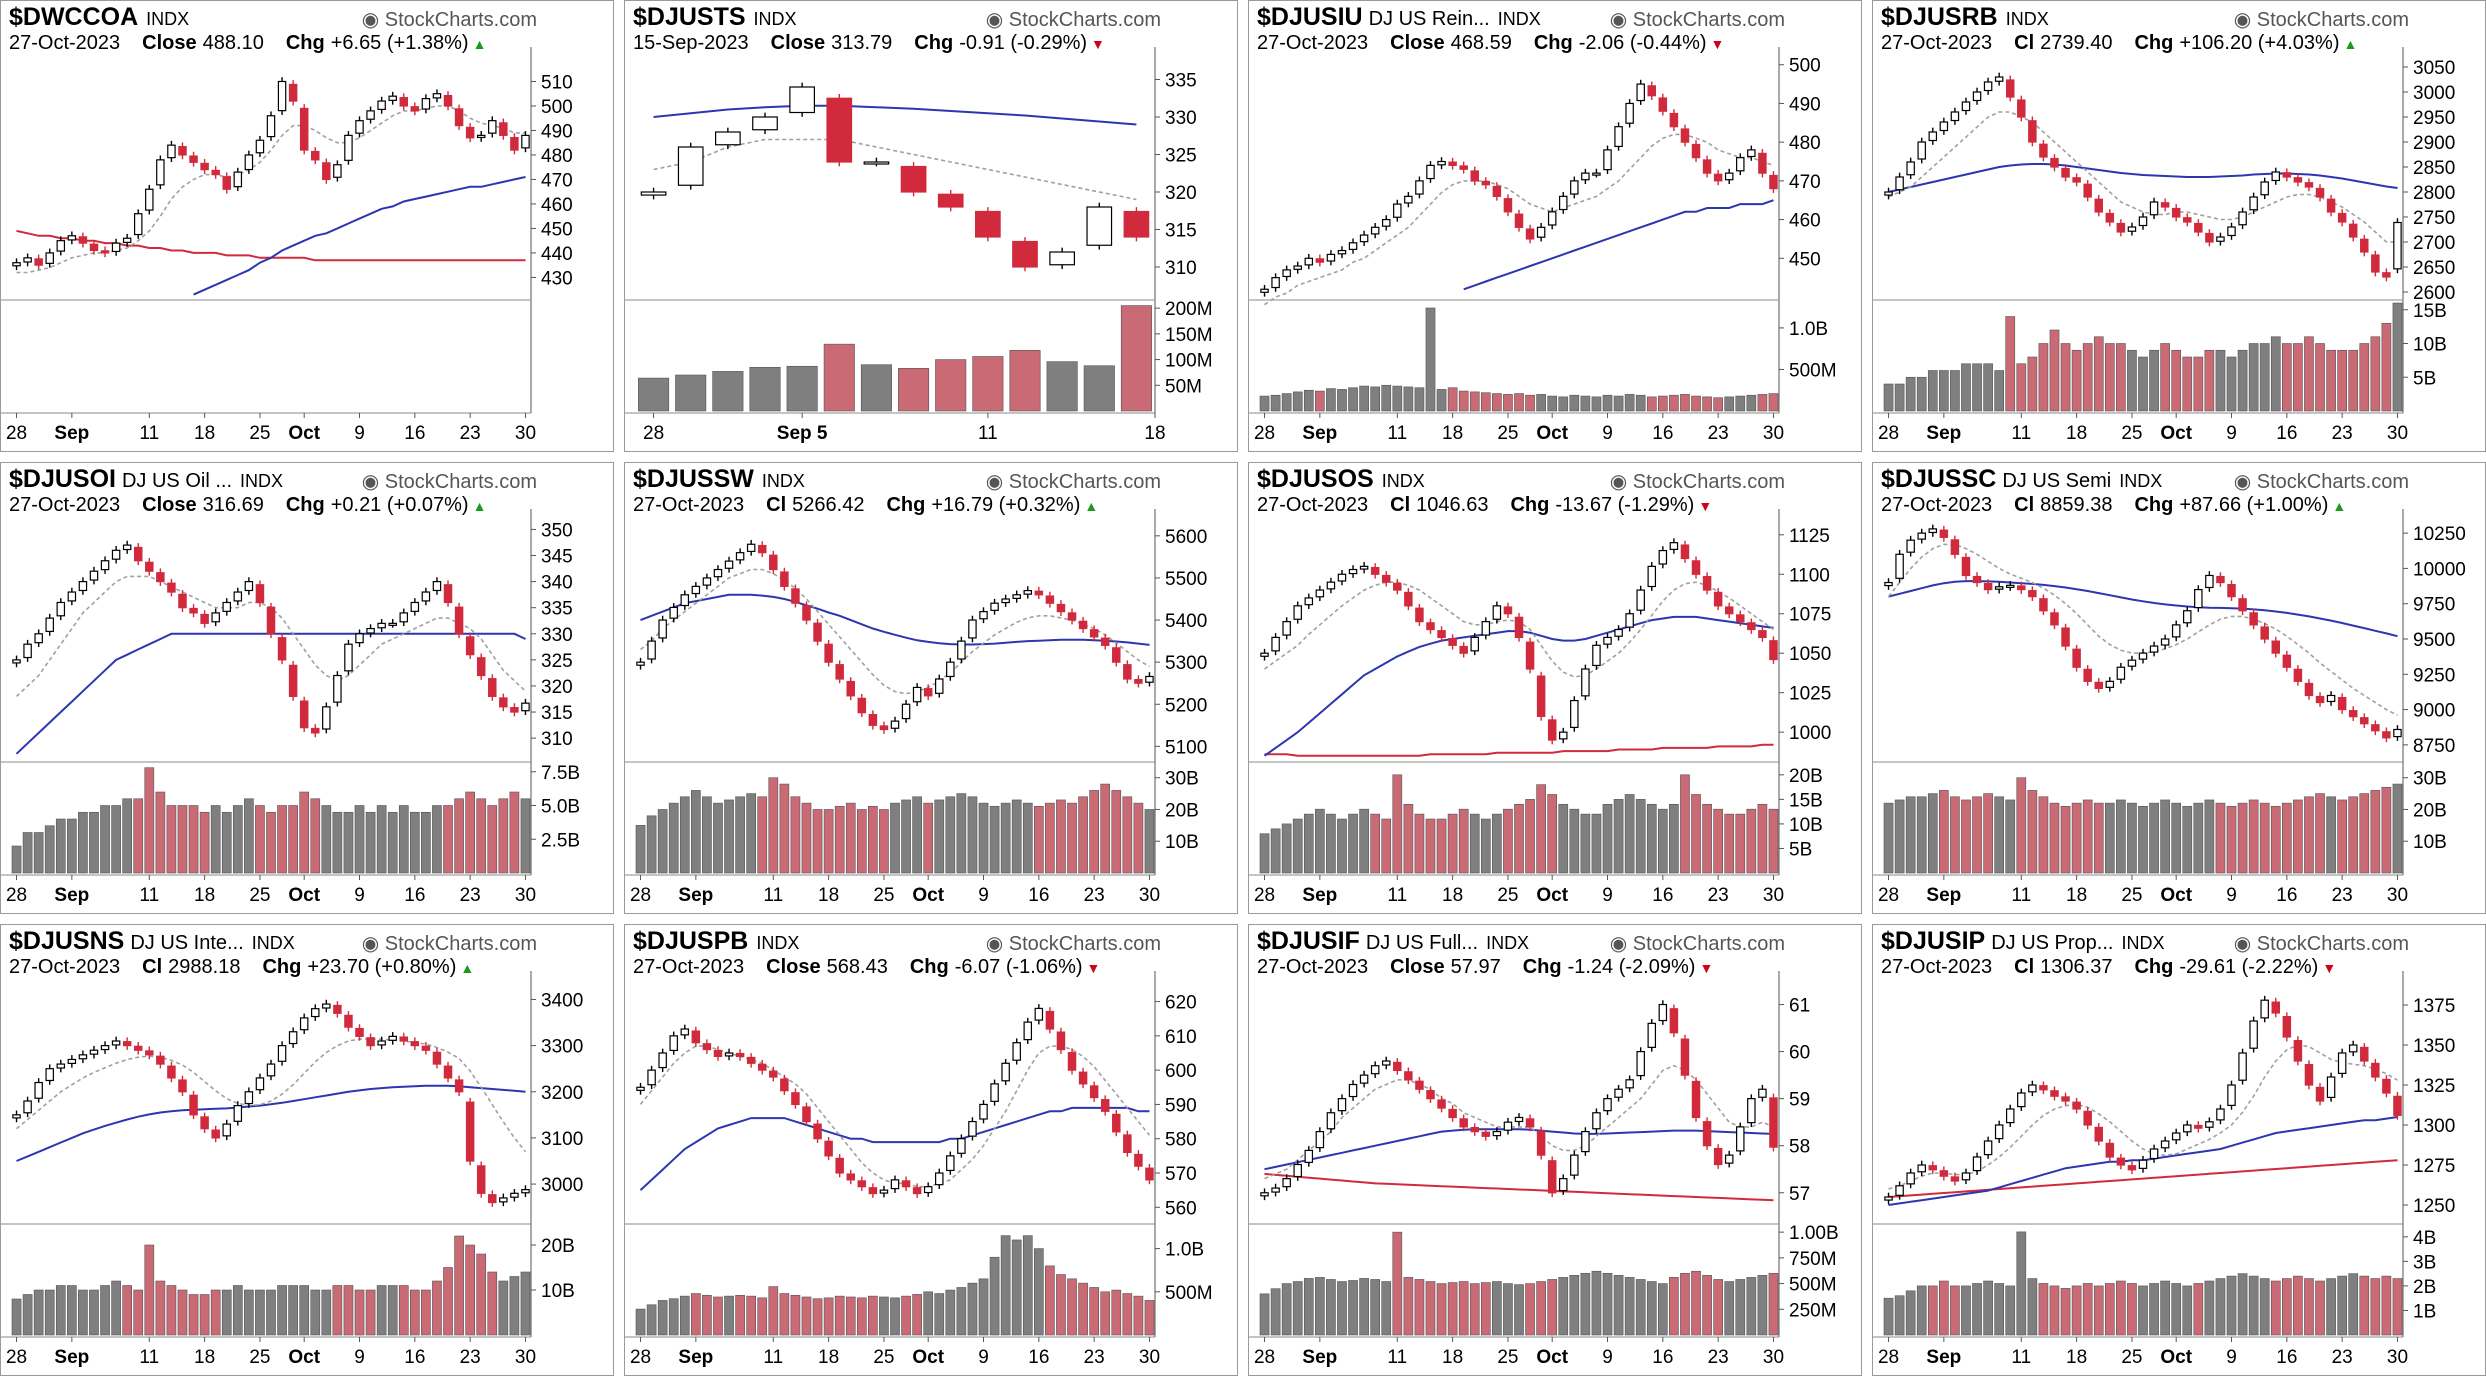 The height and width of the screenshot is (1378, 2486). Describe the element at coordinates (1181, 193) in the screenshot. I see `y-tick-label: 320` at that location.